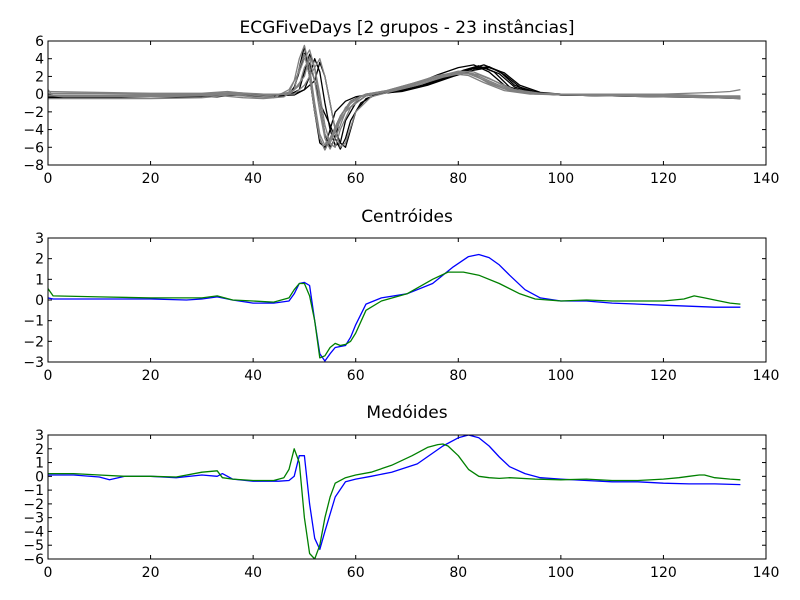 The image size is (800, 600). Describe the element at coordinates (39, 60) in the screenshot. I see `y-tick-label: 4` at that location.